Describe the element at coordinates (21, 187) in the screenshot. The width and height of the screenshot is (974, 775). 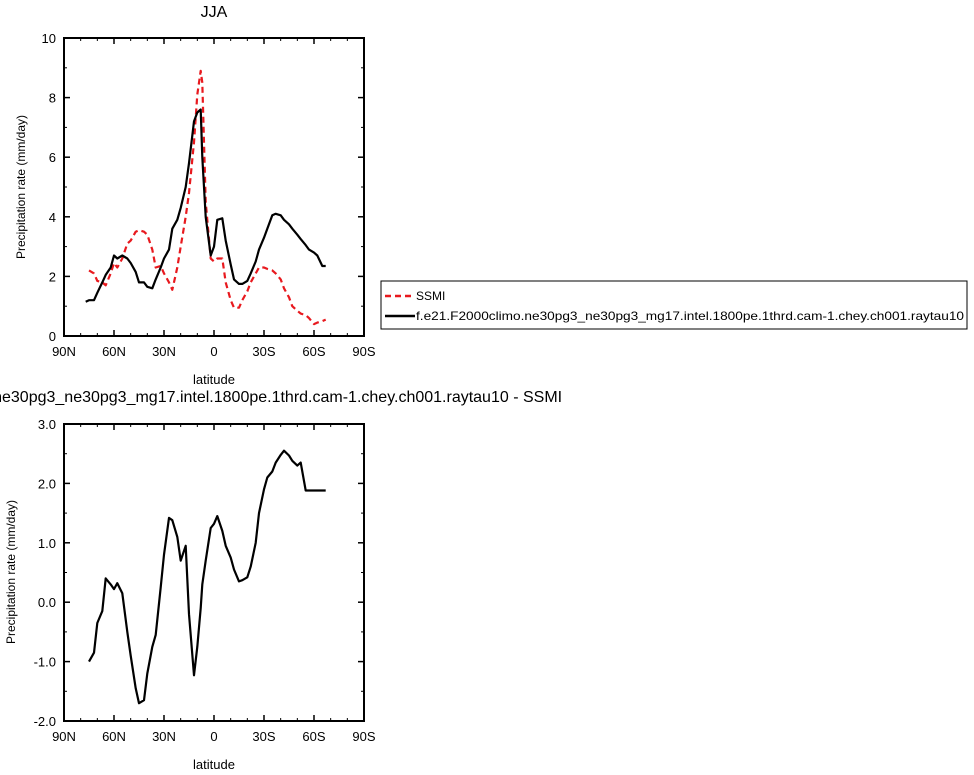
I see `chart-top-ylabel: Precipitation rate (mm/day)` at that location.